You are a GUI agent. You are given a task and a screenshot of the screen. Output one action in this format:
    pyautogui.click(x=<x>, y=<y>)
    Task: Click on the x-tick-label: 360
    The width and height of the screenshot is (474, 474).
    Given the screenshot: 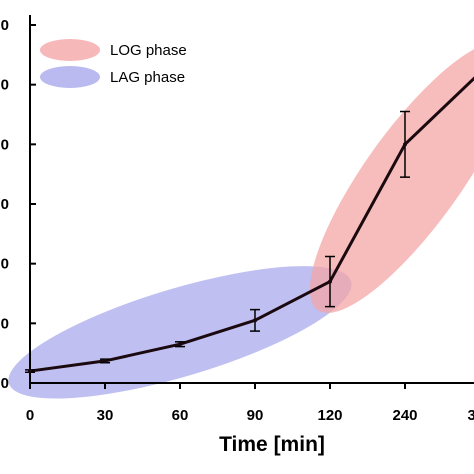 What is the action you would take?
    pyautogui.click(x=470, y=415)
    